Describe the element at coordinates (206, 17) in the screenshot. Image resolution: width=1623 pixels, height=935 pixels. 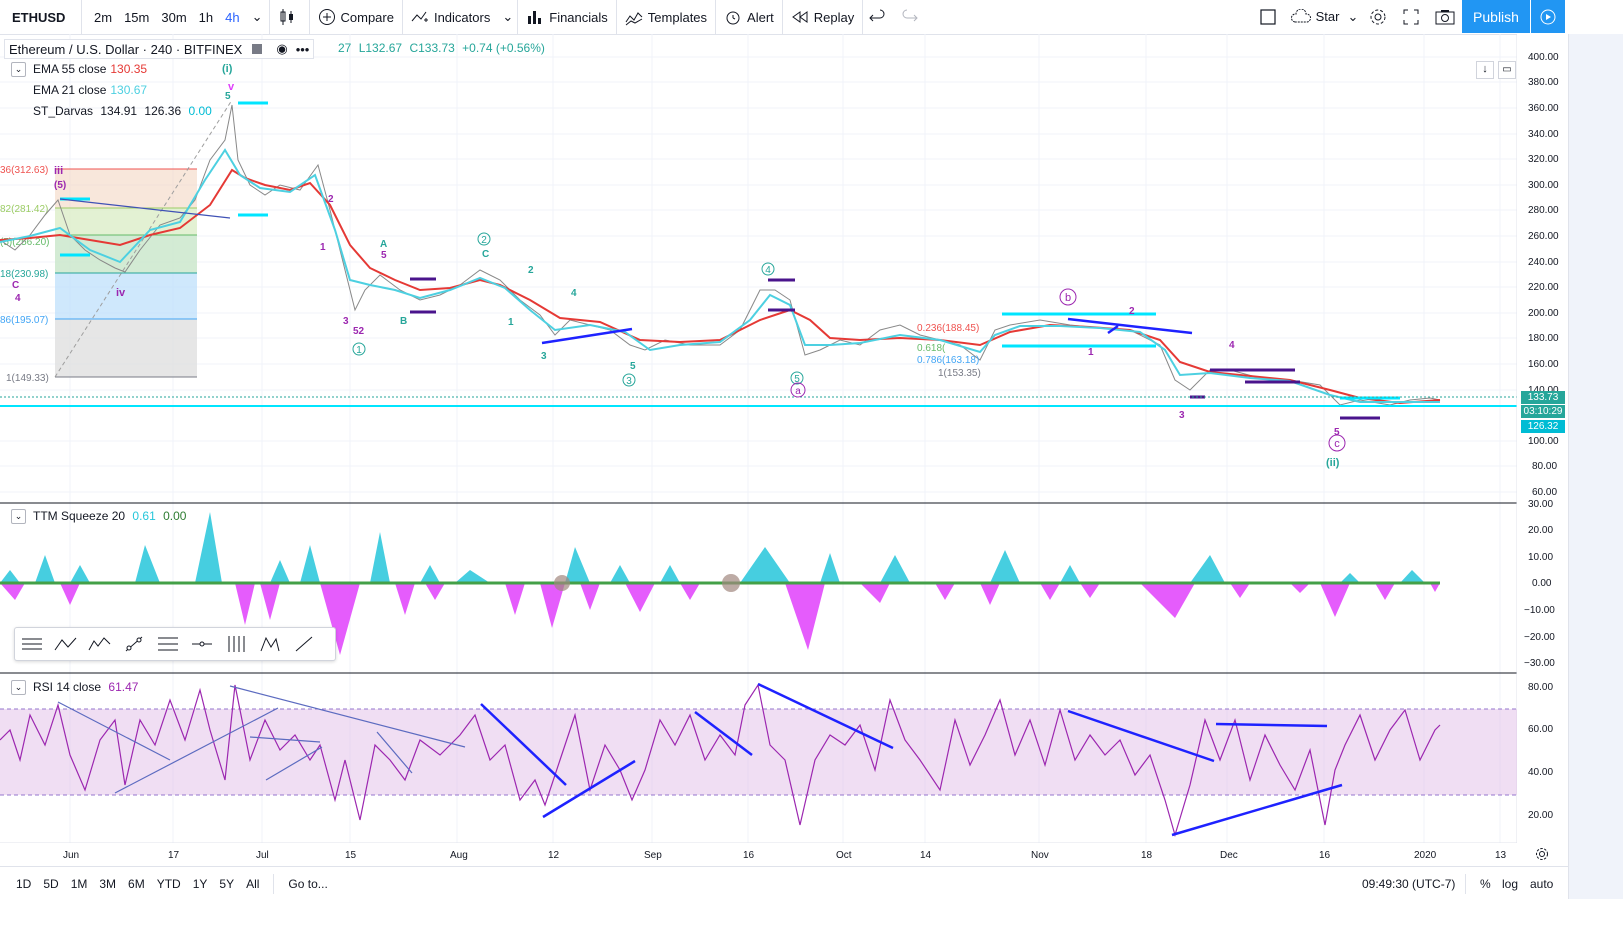
I see `interval-1h: 1h` at that location.